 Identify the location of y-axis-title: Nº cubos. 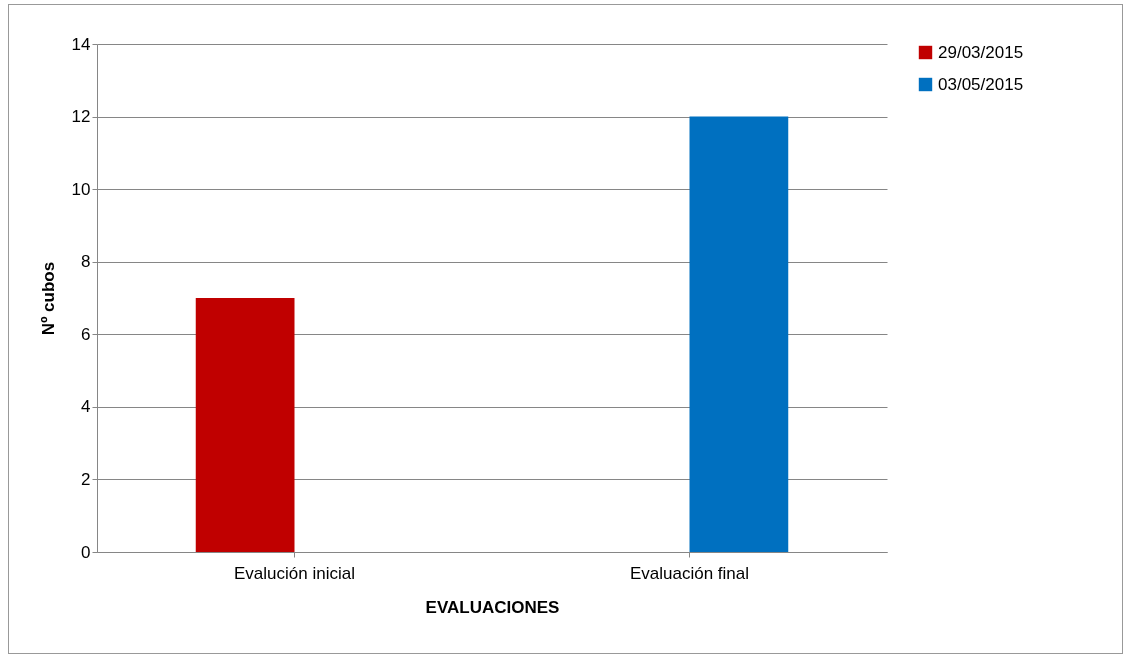
(48, 298).